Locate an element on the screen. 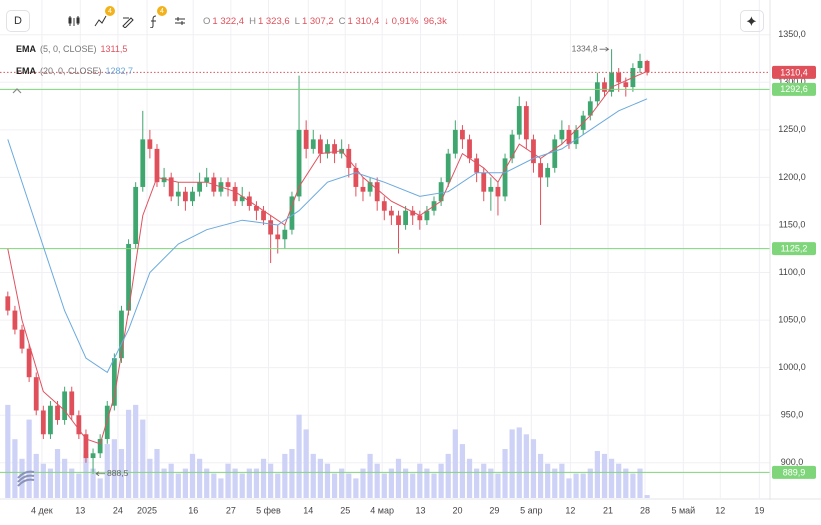 Image resolution: width=821 pixels, height=525 pixels. indicators-button is located at coordinates (100, 21).